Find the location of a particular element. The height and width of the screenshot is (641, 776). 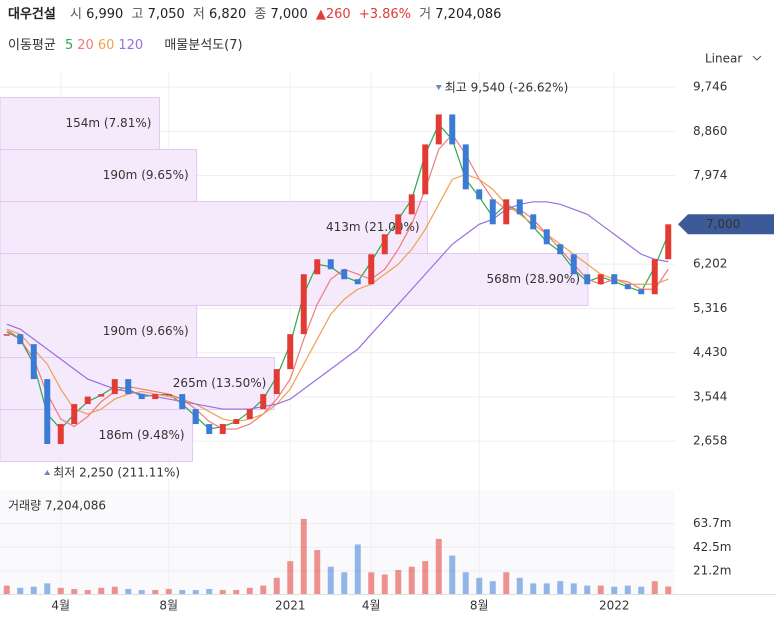

label: 종 is located at coordinates (260, 14).